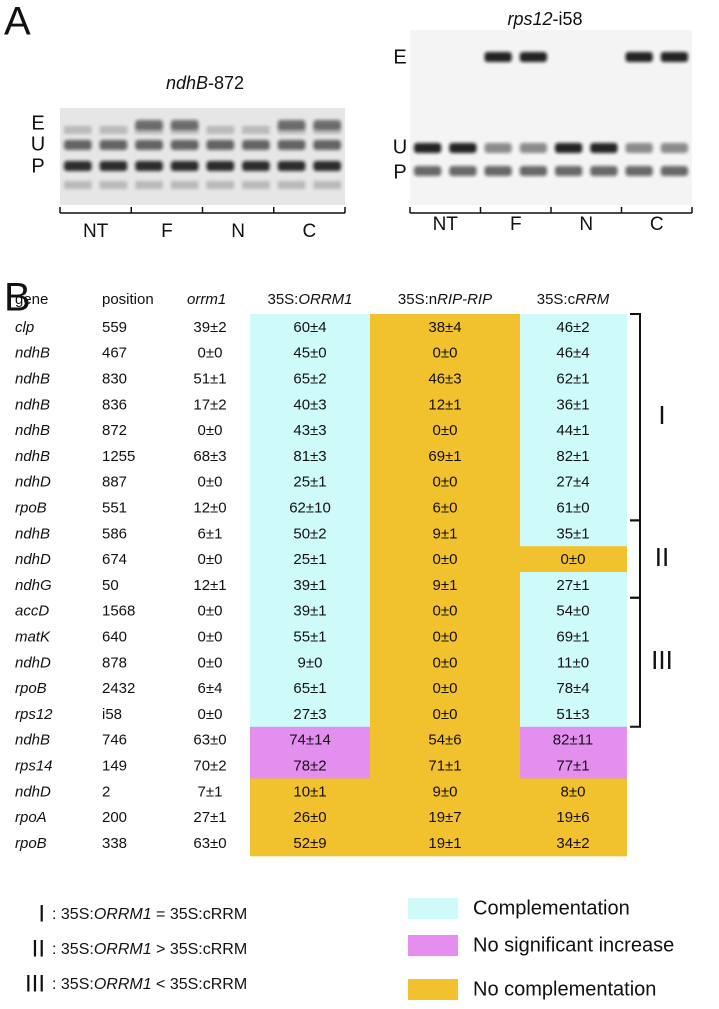 The width and height of the screenshot is (719, 1009). What do you see at coordinates (210, 688) in the screenshot?
I see `table-cell: 6±4` at bounding box center [210, 688].